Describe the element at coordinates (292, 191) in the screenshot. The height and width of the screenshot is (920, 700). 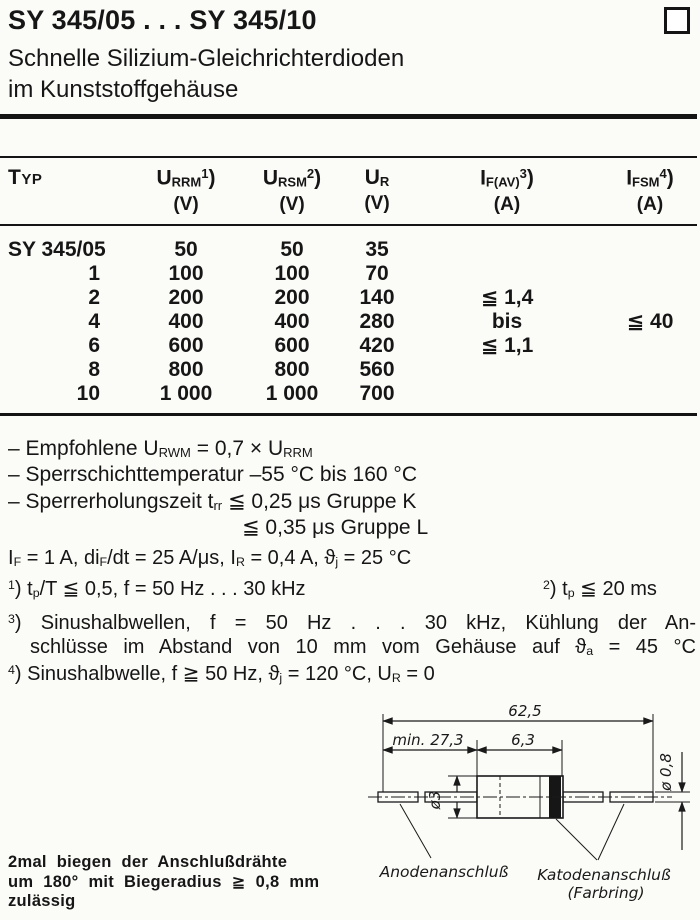
I see `col-header-ursm: URSM2) (V)` at that location.